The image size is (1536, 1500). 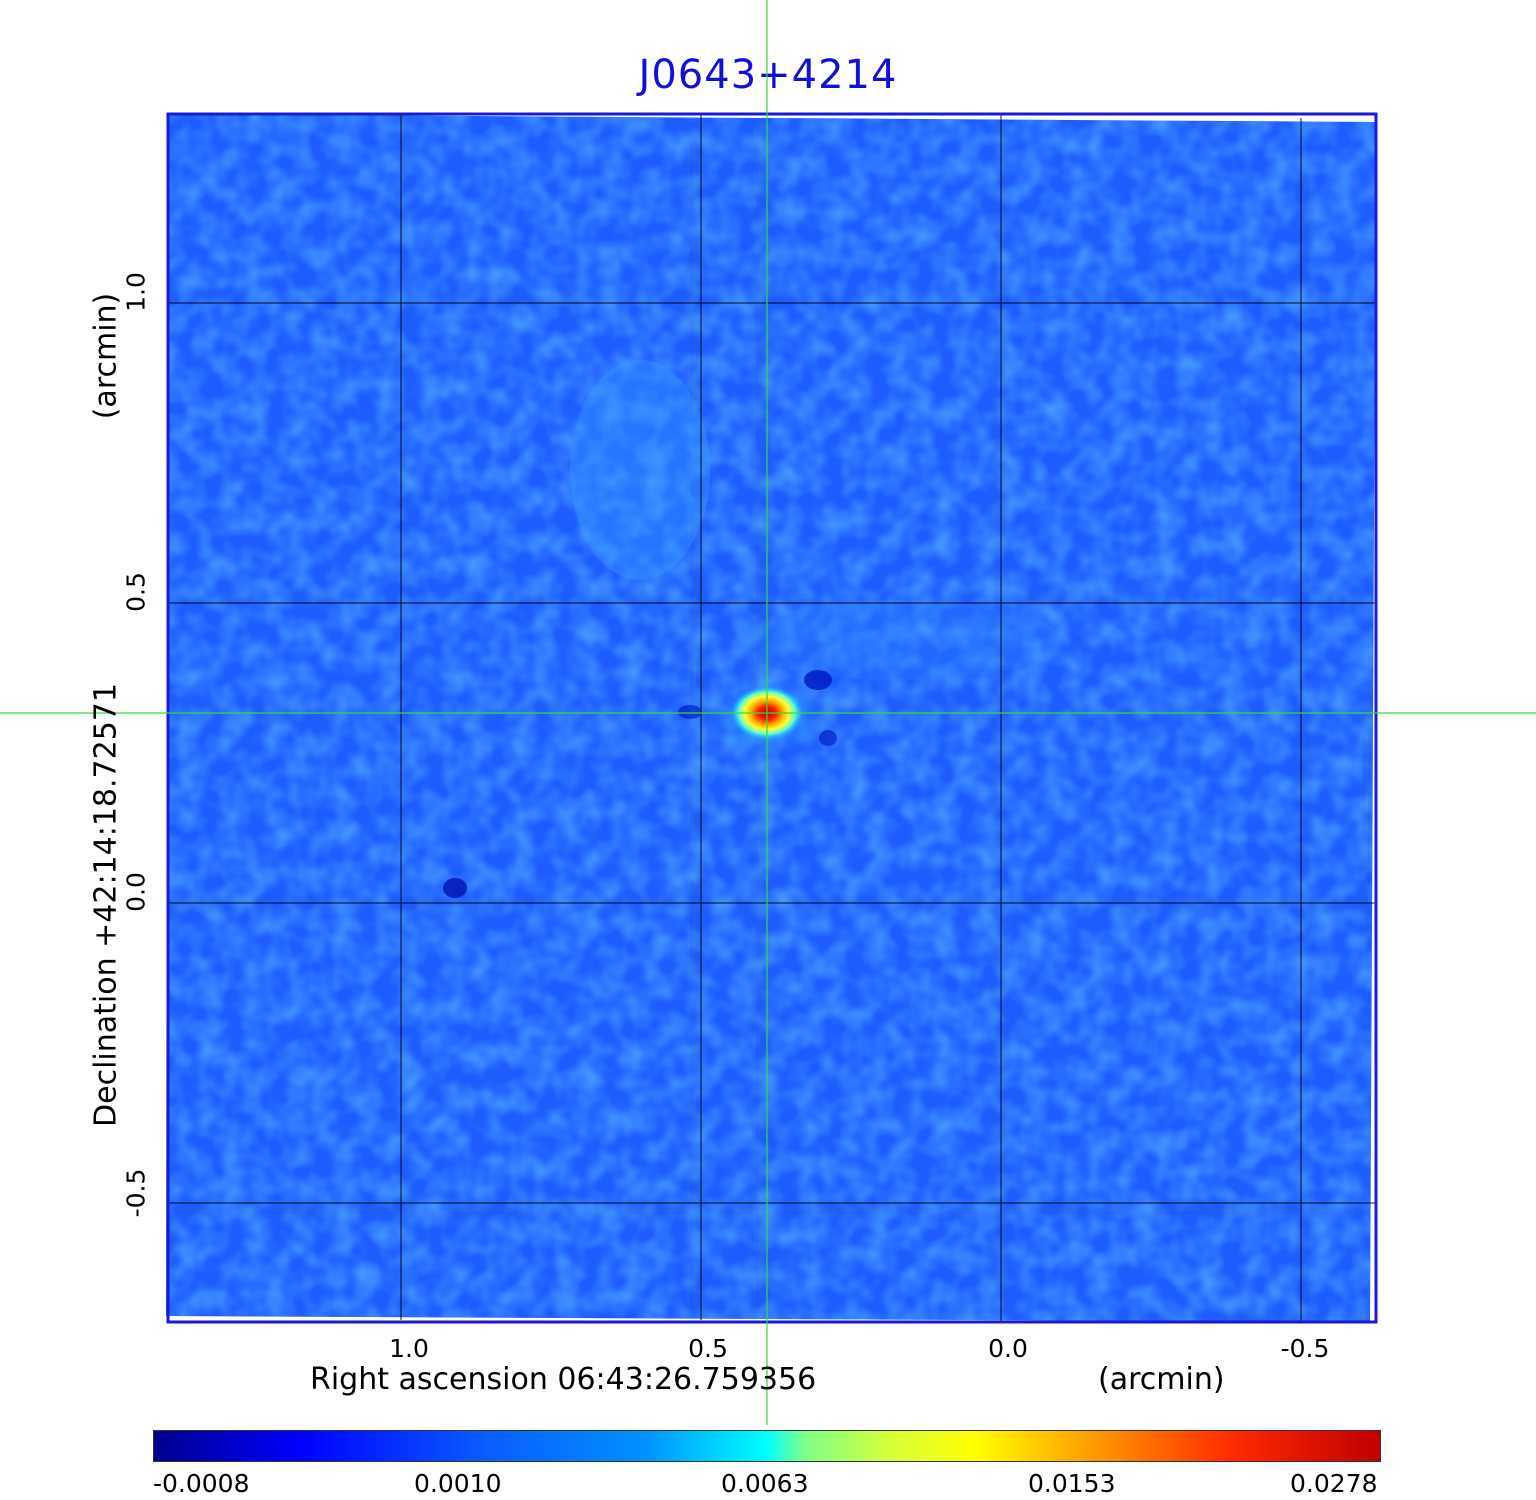 I want to click on ra-tick-label: 1.0, so click(x=409, y=1348).